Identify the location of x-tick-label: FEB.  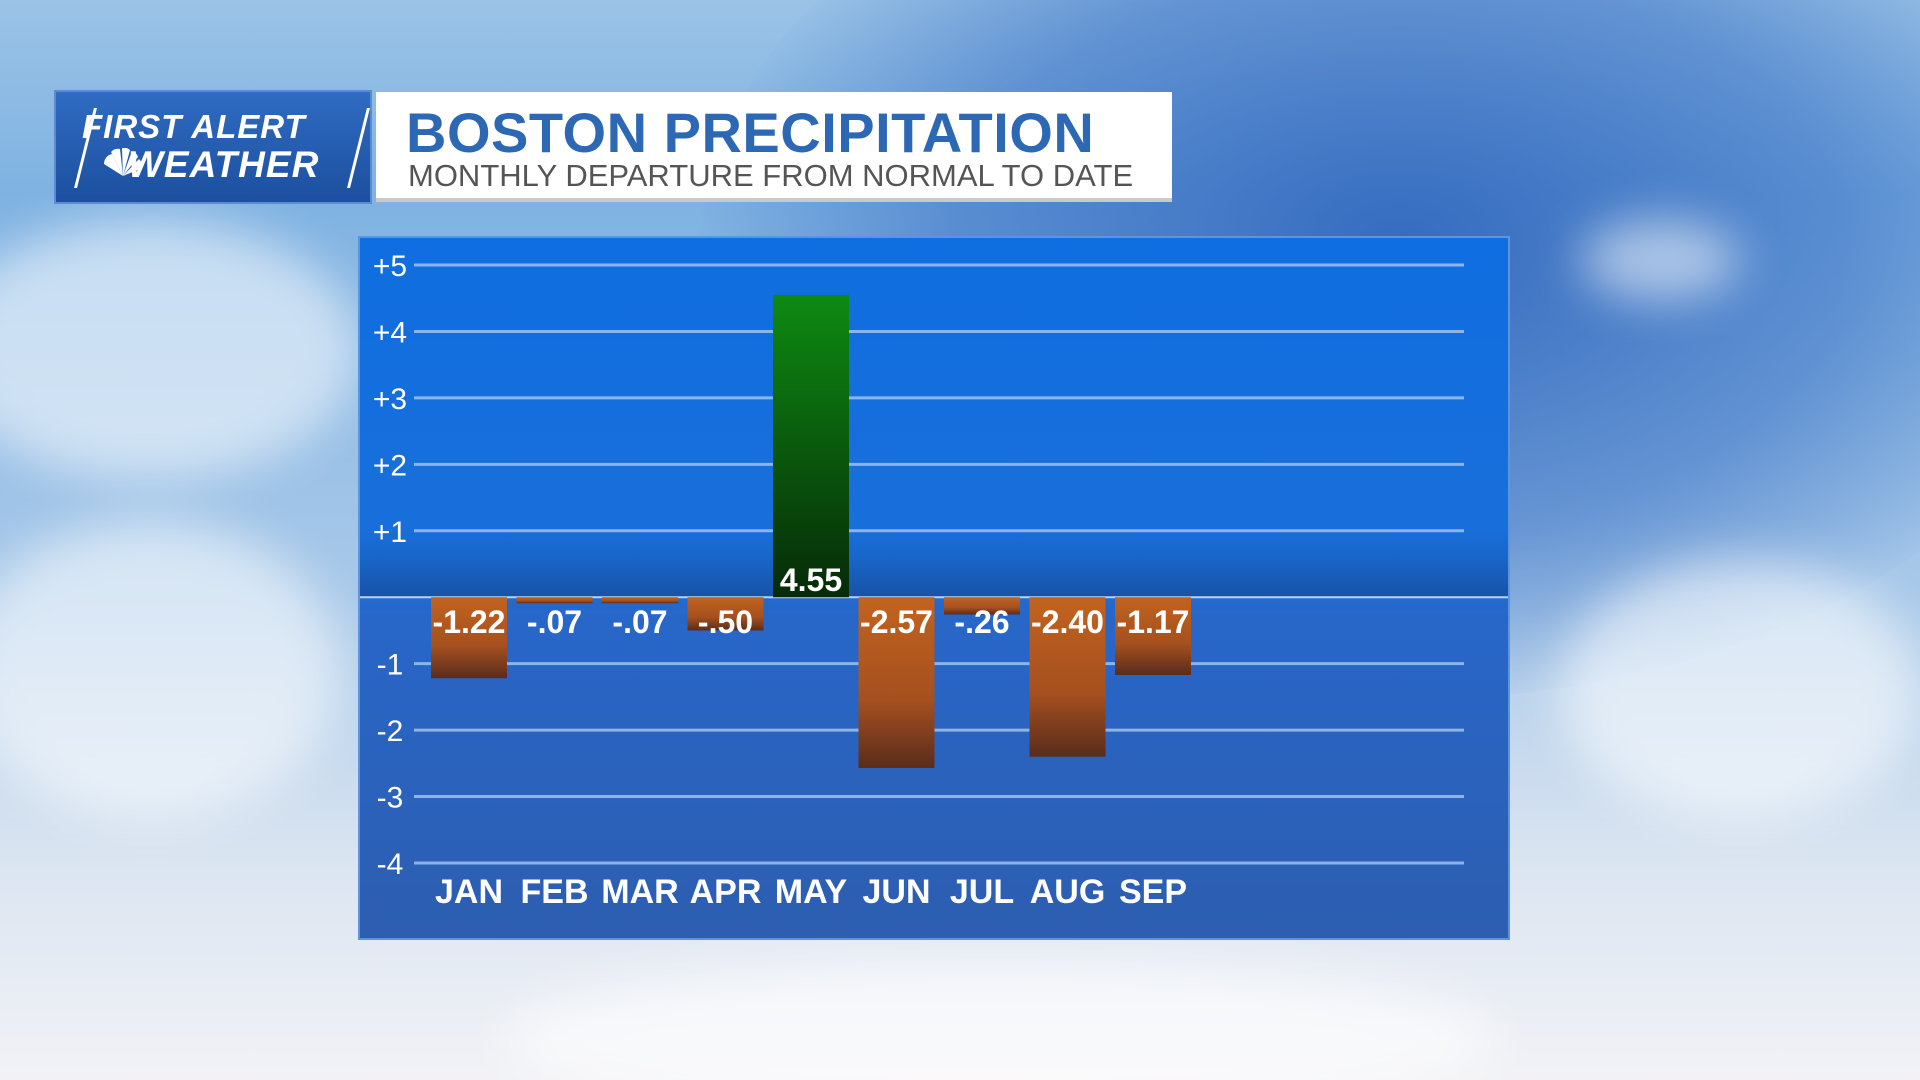
(555, 892).